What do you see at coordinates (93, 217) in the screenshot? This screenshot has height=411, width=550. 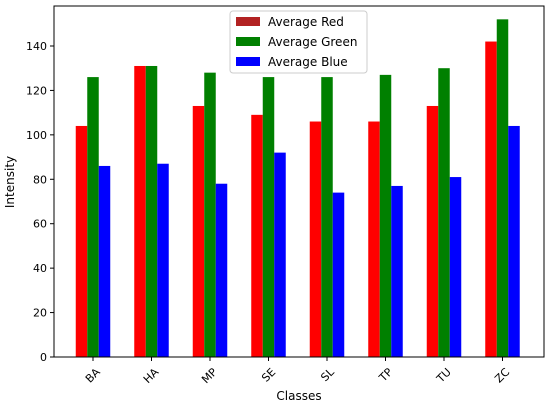 I see `bar-ba-average-green` at bounding box center [93, 217].